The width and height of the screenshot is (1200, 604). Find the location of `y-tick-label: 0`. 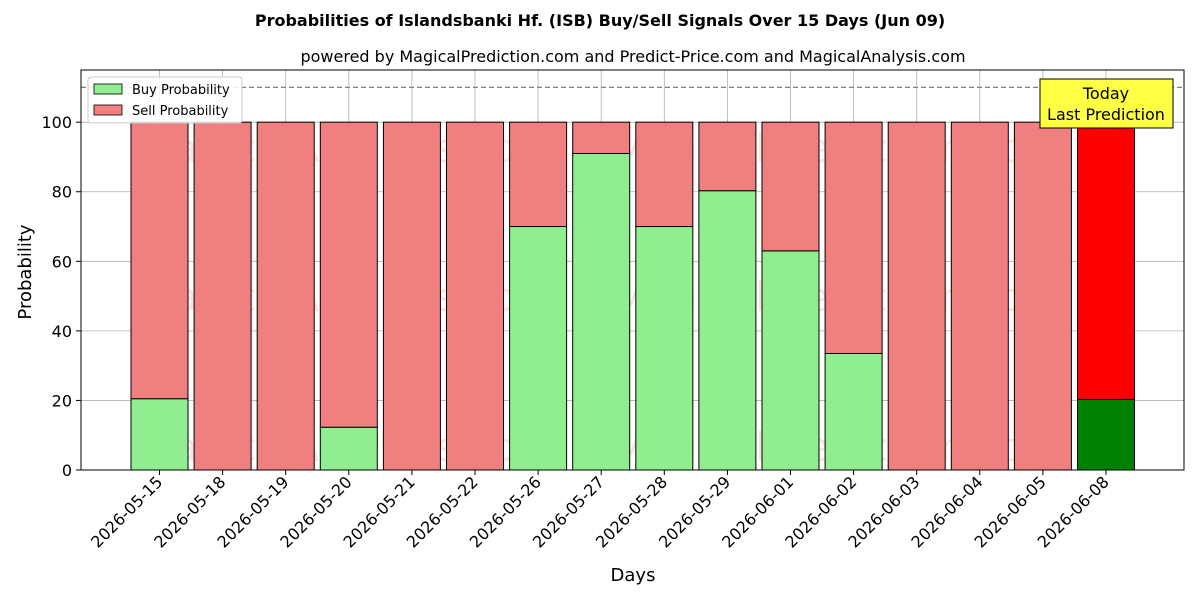

y-tick-label: 0 is located at coordinates (67, 470).